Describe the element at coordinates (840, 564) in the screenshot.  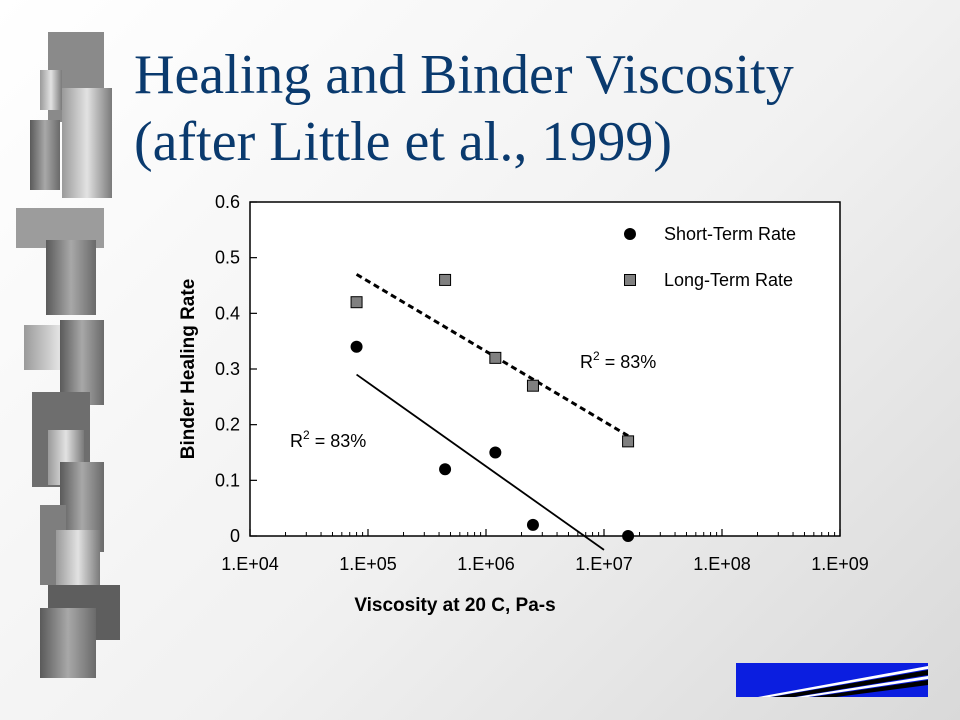
I see `x-tick-label: 1.E+09` at that location.